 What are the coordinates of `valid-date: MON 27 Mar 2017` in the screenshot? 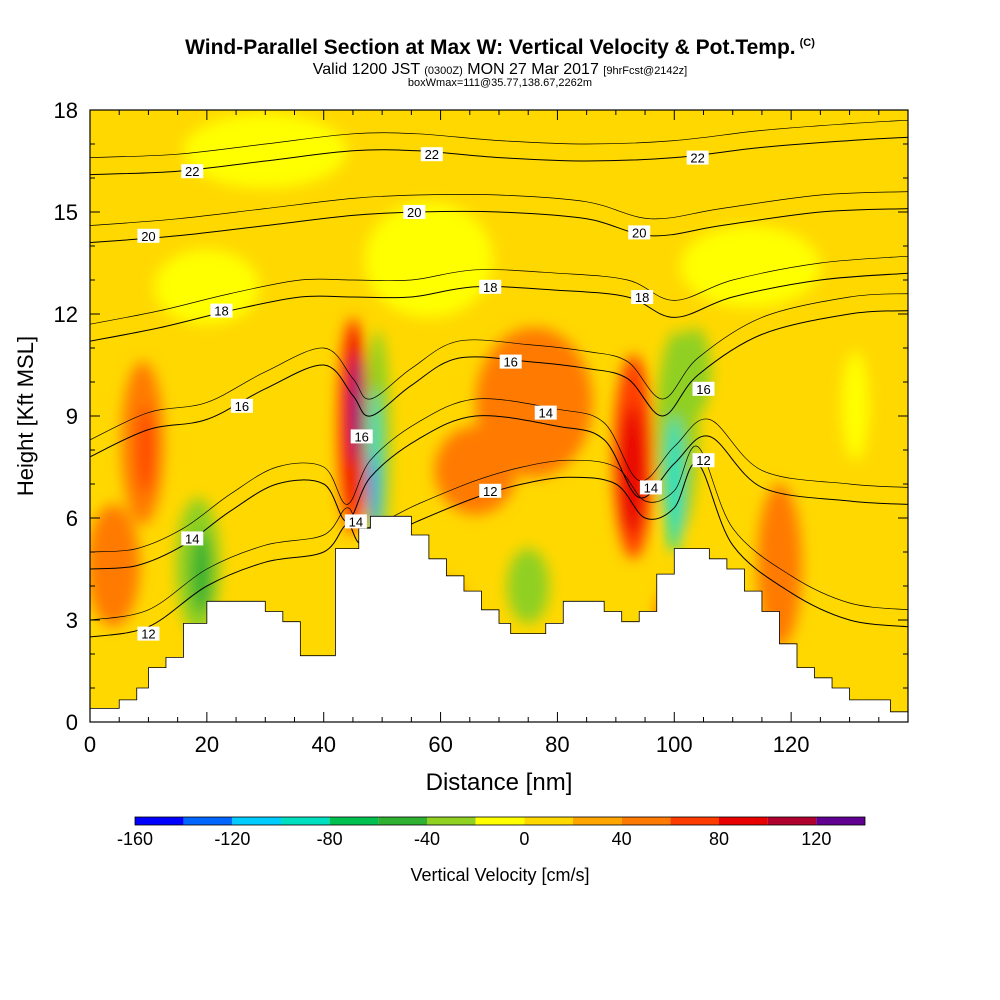 It's located at (533, 69).